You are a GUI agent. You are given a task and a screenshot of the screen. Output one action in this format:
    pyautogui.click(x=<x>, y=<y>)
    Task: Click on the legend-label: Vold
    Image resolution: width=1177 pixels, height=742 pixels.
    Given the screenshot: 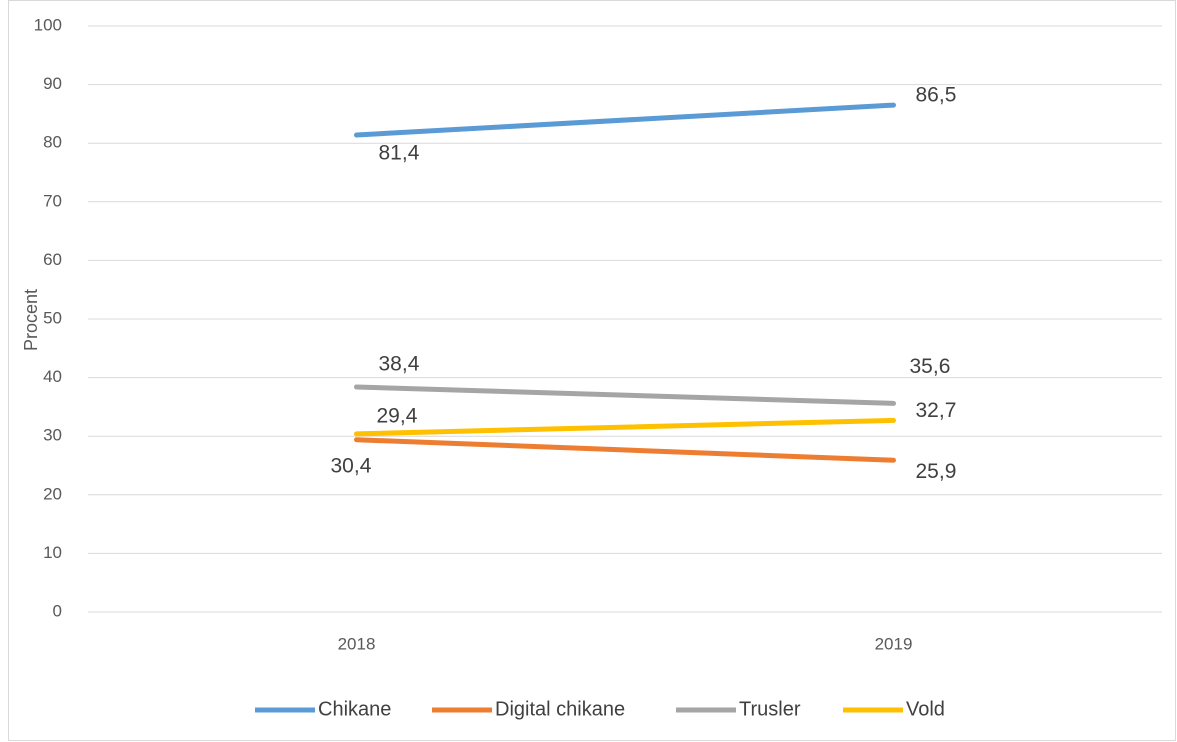 What is the action you would take?
    pyautogui.click(x=925, y=709)
    